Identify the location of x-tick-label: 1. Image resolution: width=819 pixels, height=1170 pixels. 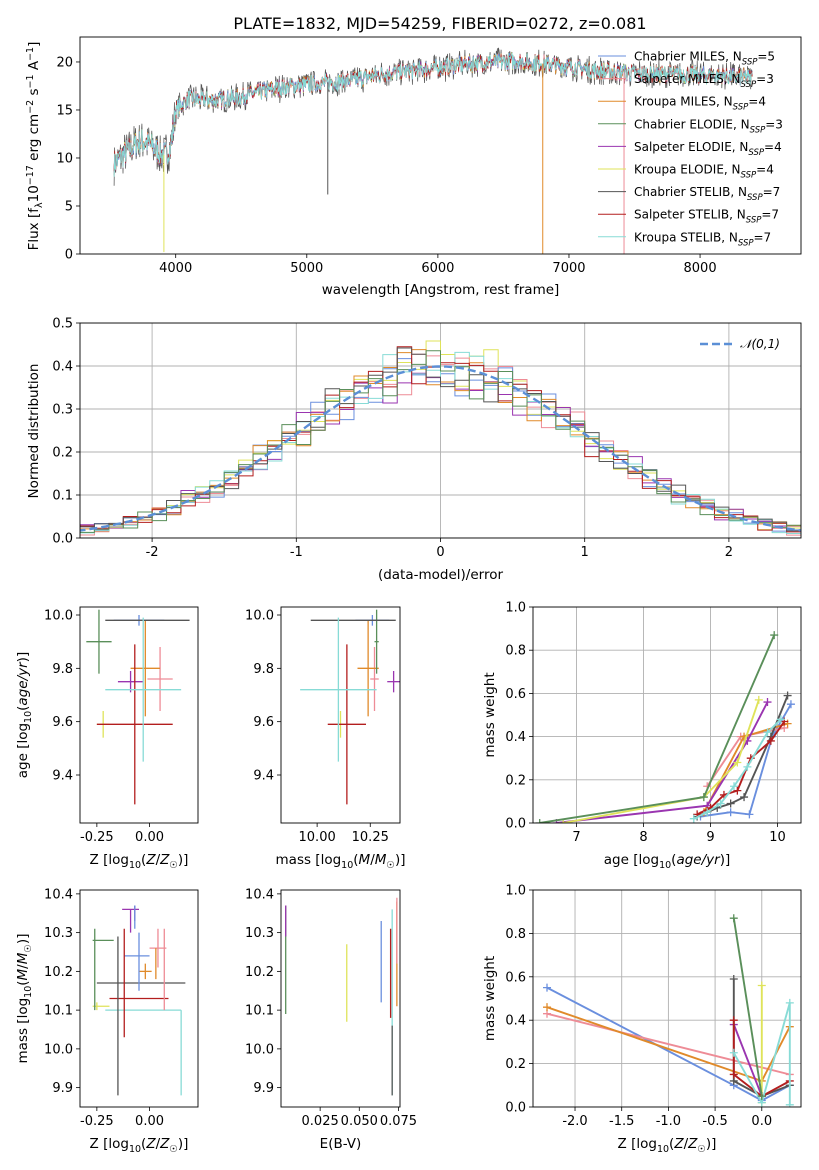
(585, 552).